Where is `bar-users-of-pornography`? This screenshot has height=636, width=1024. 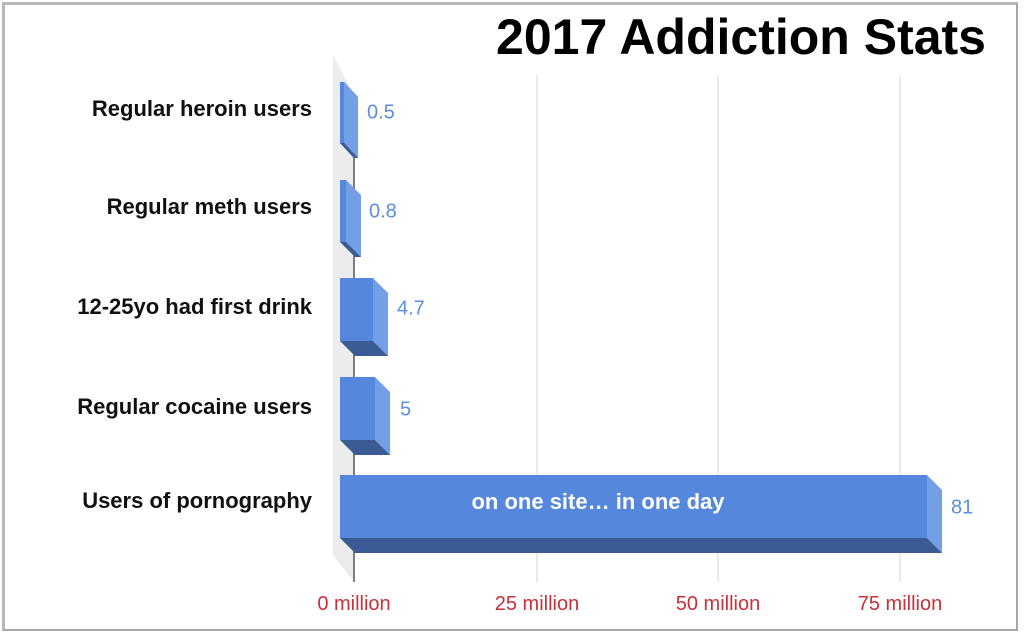
bar-users-of-pornography is located at coordinates (641, 514).